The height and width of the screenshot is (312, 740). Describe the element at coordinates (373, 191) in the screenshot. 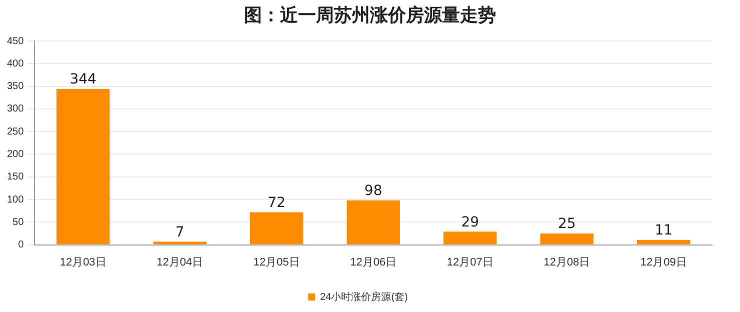

I see `data-label: 98` at that location.